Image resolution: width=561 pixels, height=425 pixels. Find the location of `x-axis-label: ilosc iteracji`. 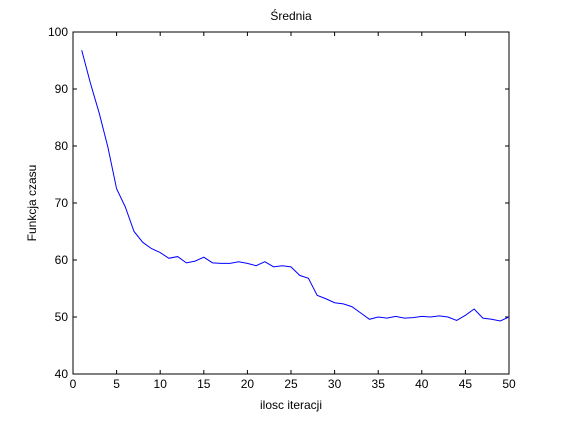

x-axis-label: ilosc iteracji is located at coordinates (291, 405).